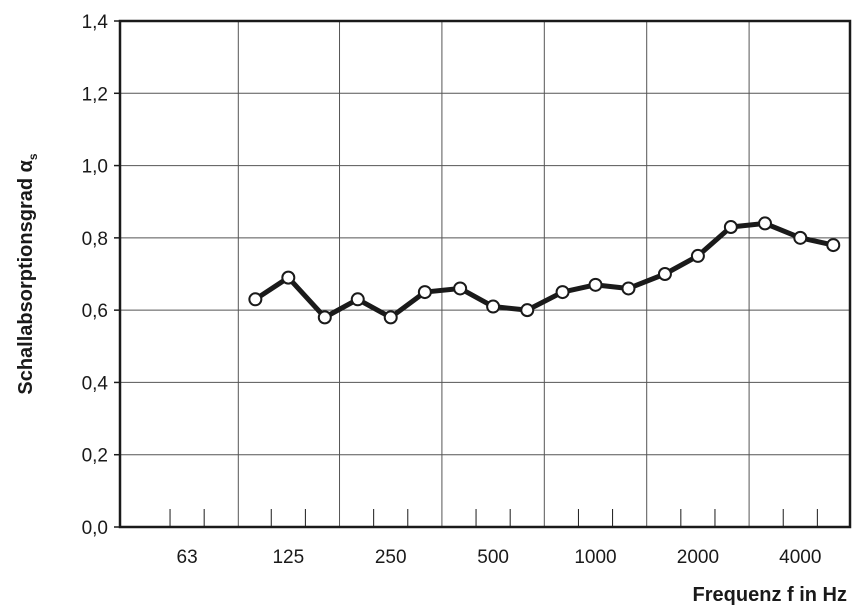 This screenshot has width=854, height=607. Describe the element at coordinates (698, 557) in the screenshot. I see `x-tick-label: 2000` at that location.